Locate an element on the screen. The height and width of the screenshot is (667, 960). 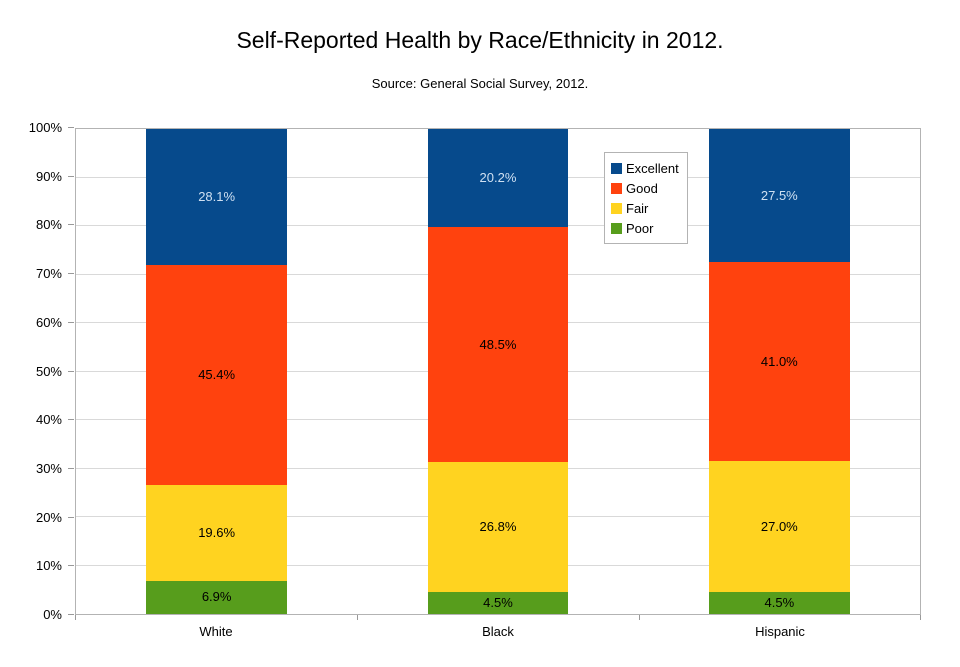
bar-black: 20.2% 48.5% 26.8% 4.5% is located at coordinates (498, 371).